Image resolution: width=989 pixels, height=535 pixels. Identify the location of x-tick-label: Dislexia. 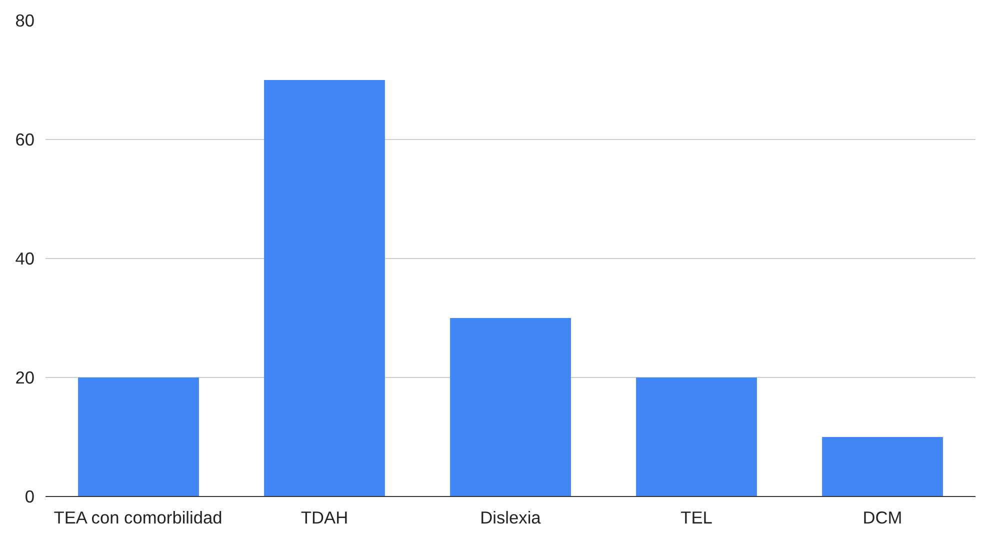
(511, 518).